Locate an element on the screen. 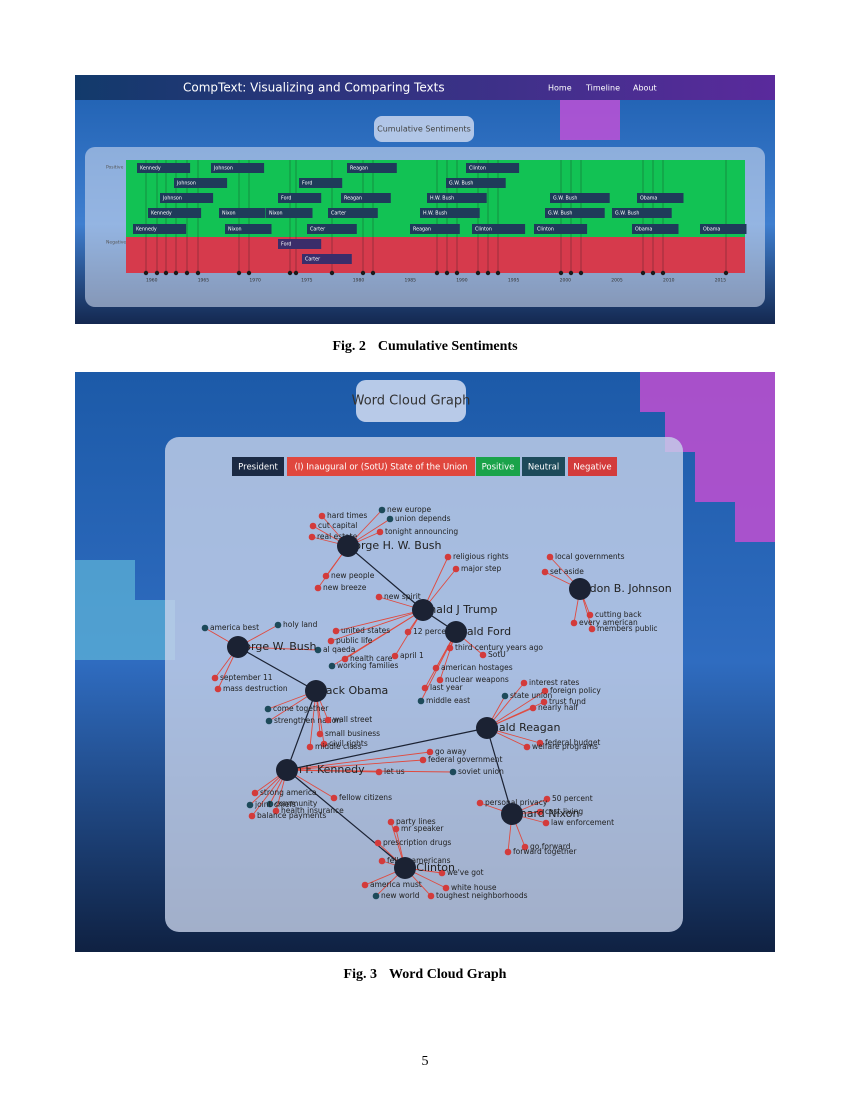 This screenshot has width=850, height=1100. word-label: small business is located at coordinates (352, 733).